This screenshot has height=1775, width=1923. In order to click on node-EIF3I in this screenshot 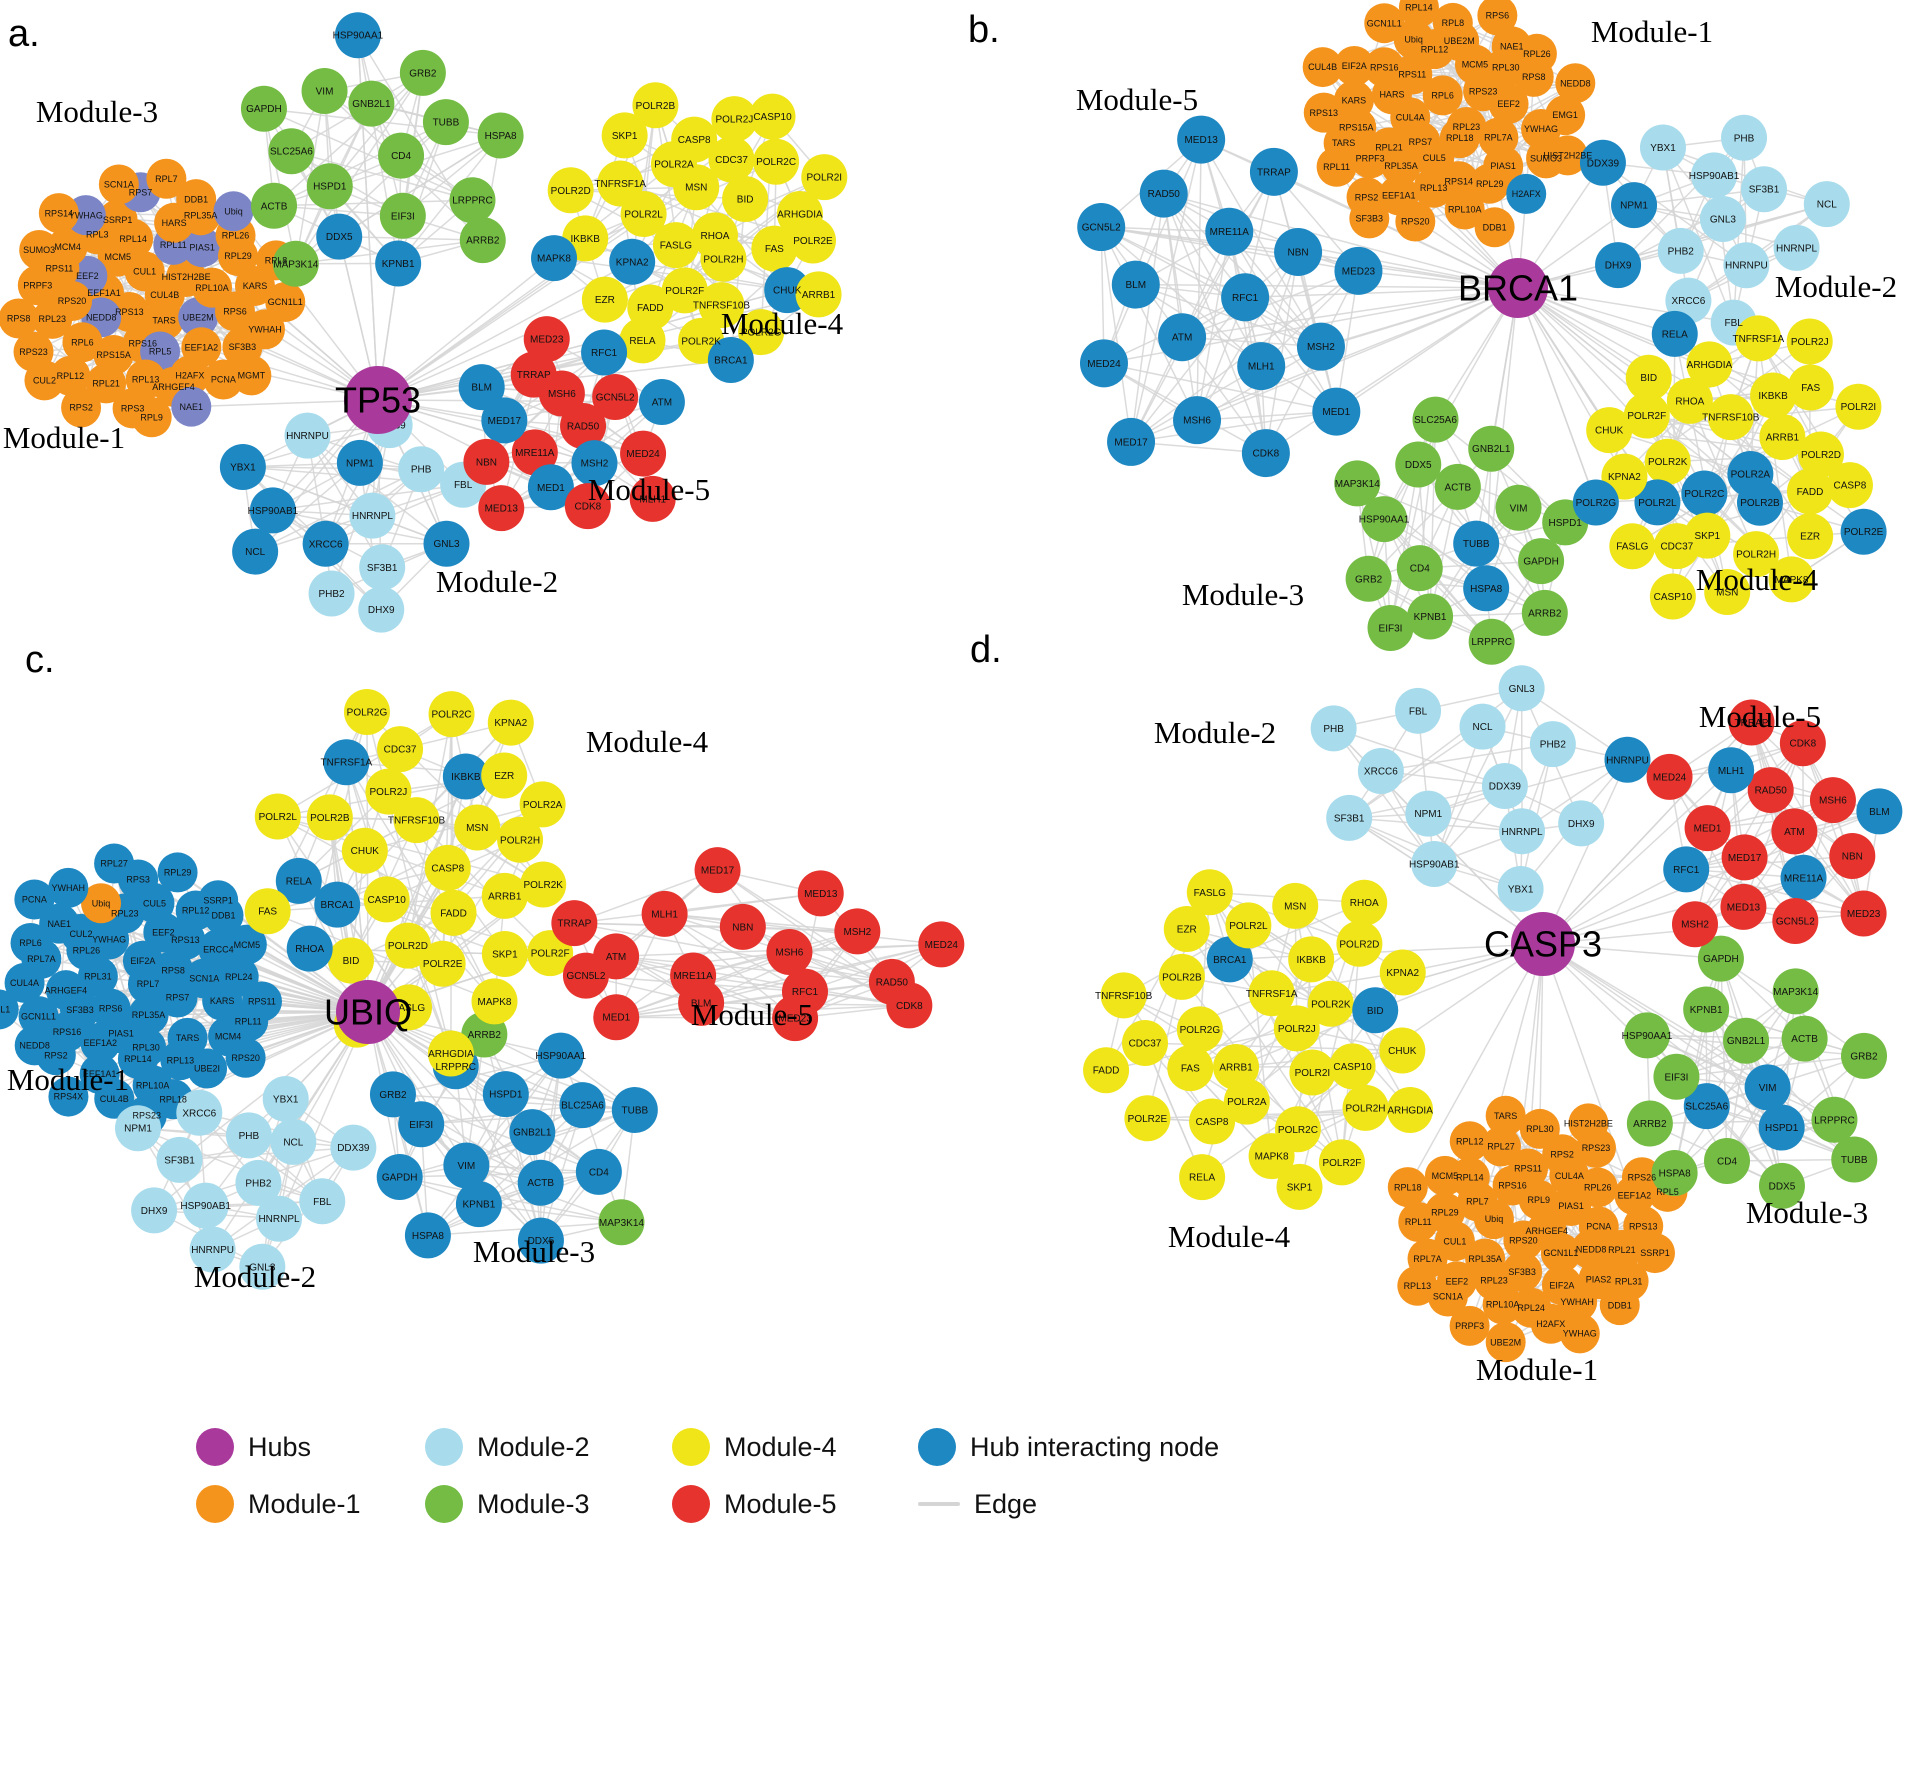, I will do `click(402, 215)`.